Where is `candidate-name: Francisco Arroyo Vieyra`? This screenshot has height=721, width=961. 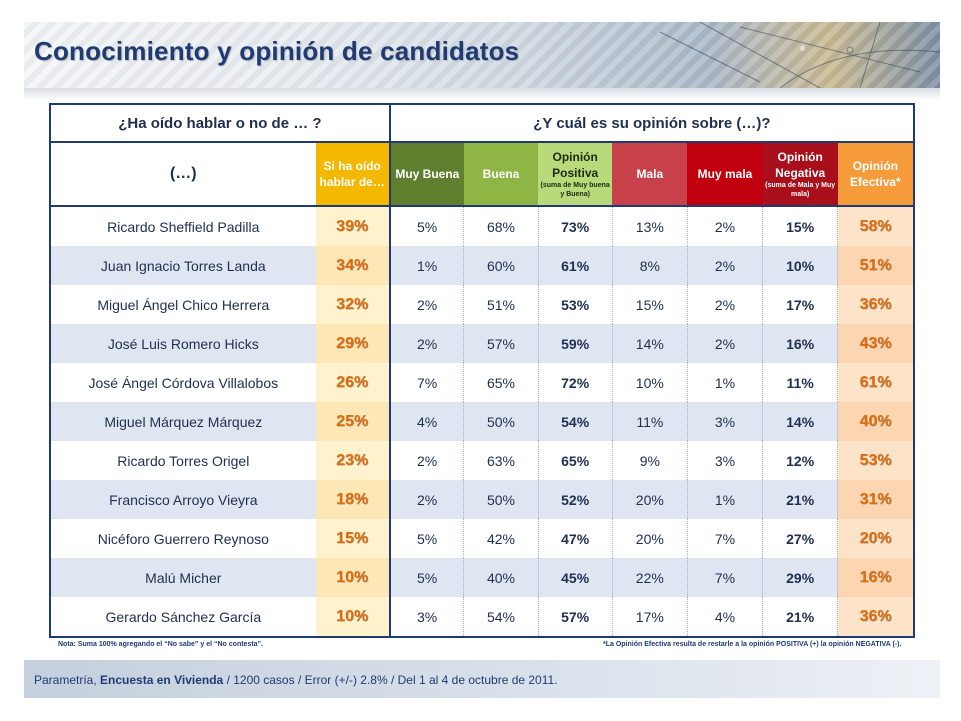 candidate-name: Francisco Arroyo Vieyra is located at coordinates (182, 499).